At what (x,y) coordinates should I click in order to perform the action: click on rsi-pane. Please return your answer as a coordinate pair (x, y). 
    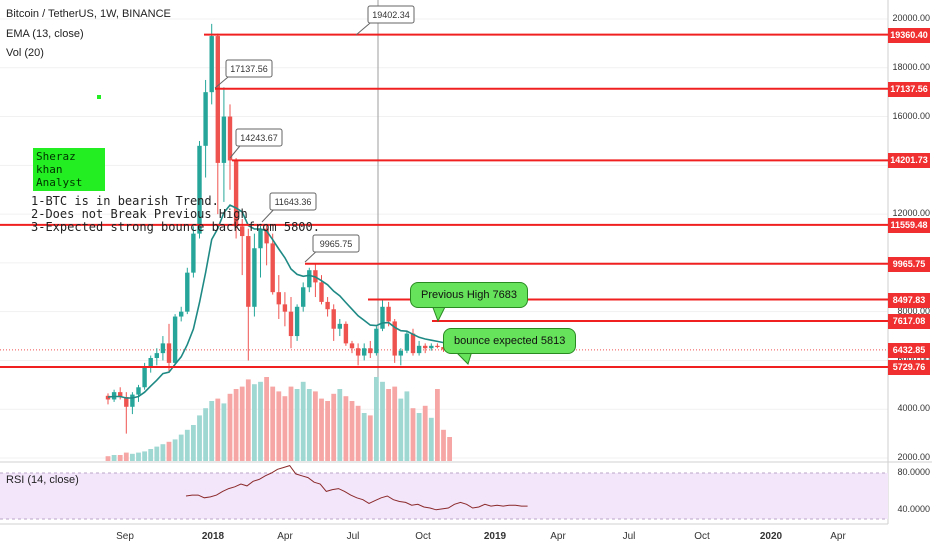
    Looking at the image, I should click on (466, 493).